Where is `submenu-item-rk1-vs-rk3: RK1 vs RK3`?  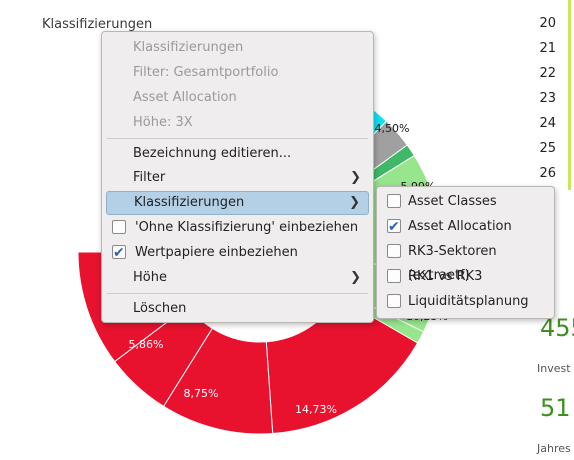 submenu-item-rk1-vs-rk3: RK1 vs RK3 is located at coordinates (465, 277).